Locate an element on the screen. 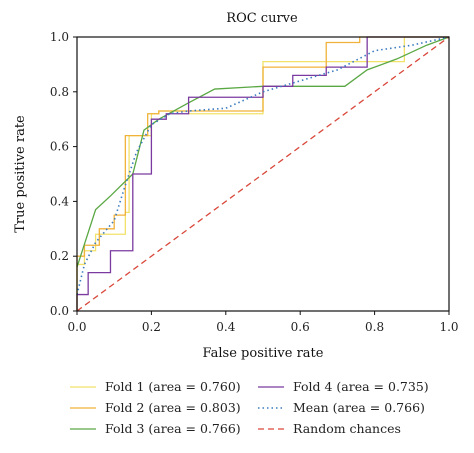  y-axis-title: True positive rate is located at coordinates (20, 174).